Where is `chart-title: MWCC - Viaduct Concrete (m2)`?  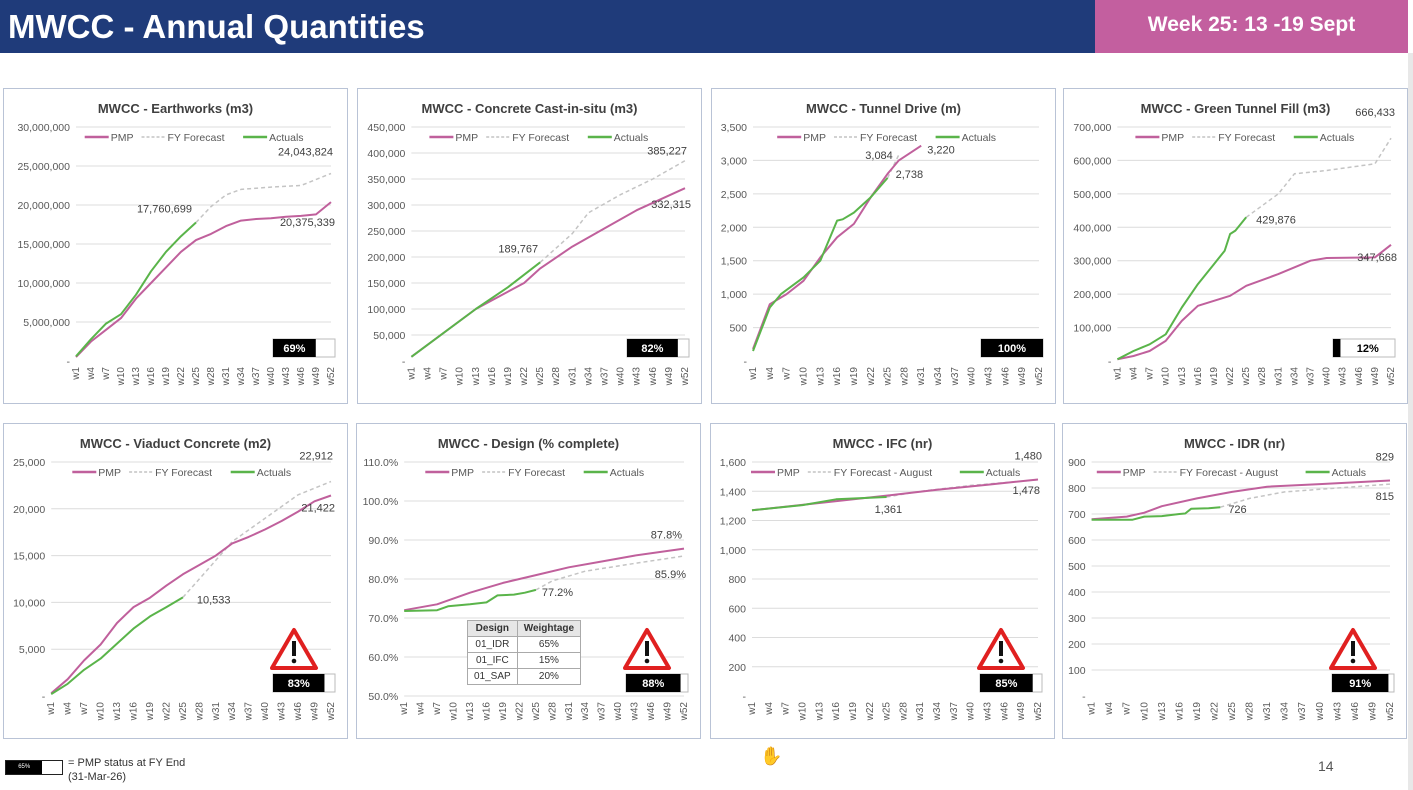
chart-title: MWCC - Viaduct Concrete (m2) is located at coordinates (175, 443).